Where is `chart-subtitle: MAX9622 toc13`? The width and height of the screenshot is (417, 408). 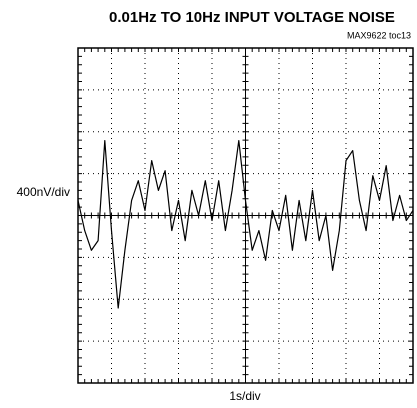
chart-subtitle: MAX9622 toc13 is located at coordinates (379, 35).